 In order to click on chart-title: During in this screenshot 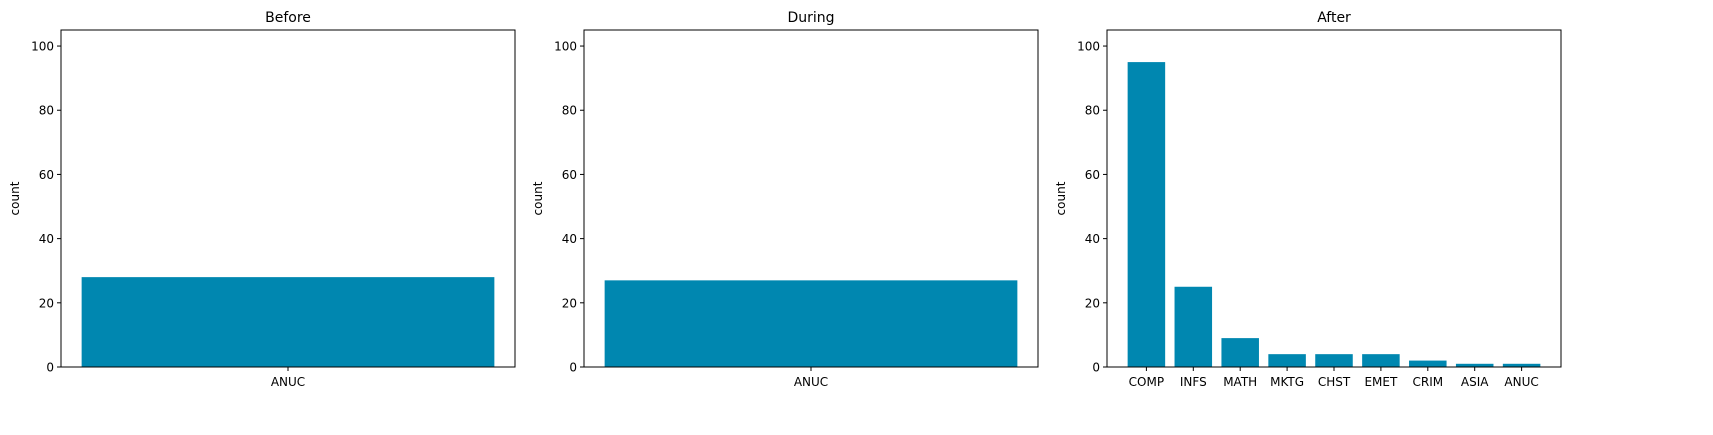, I will do `click(810, 18)`.